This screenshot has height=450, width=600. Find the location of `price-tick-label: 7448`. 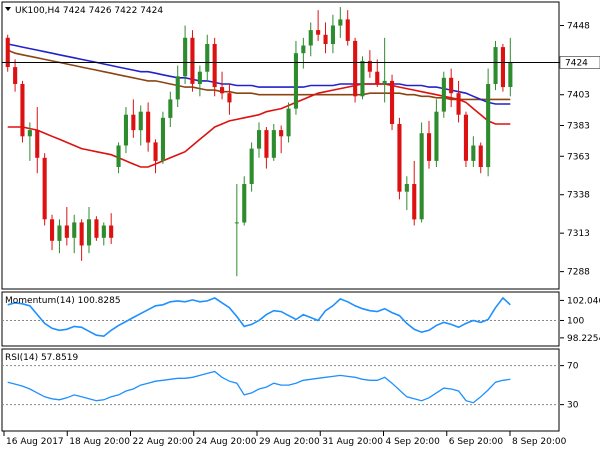

price-tick-label: 7448 is located at coordinates (578, 27).